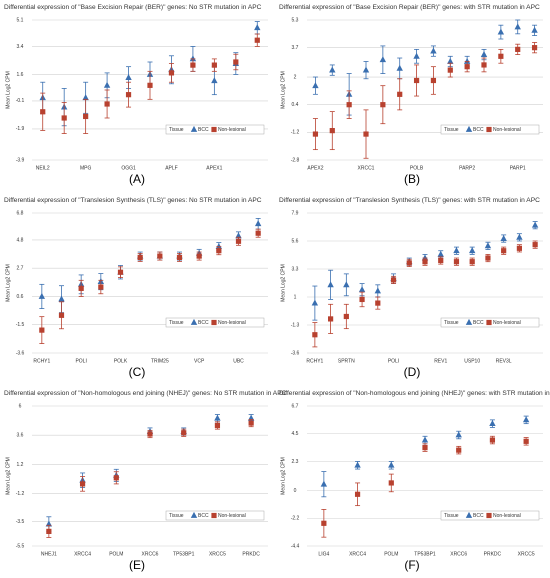  I want to click on y-tick-label: 0, so click(295, 491).